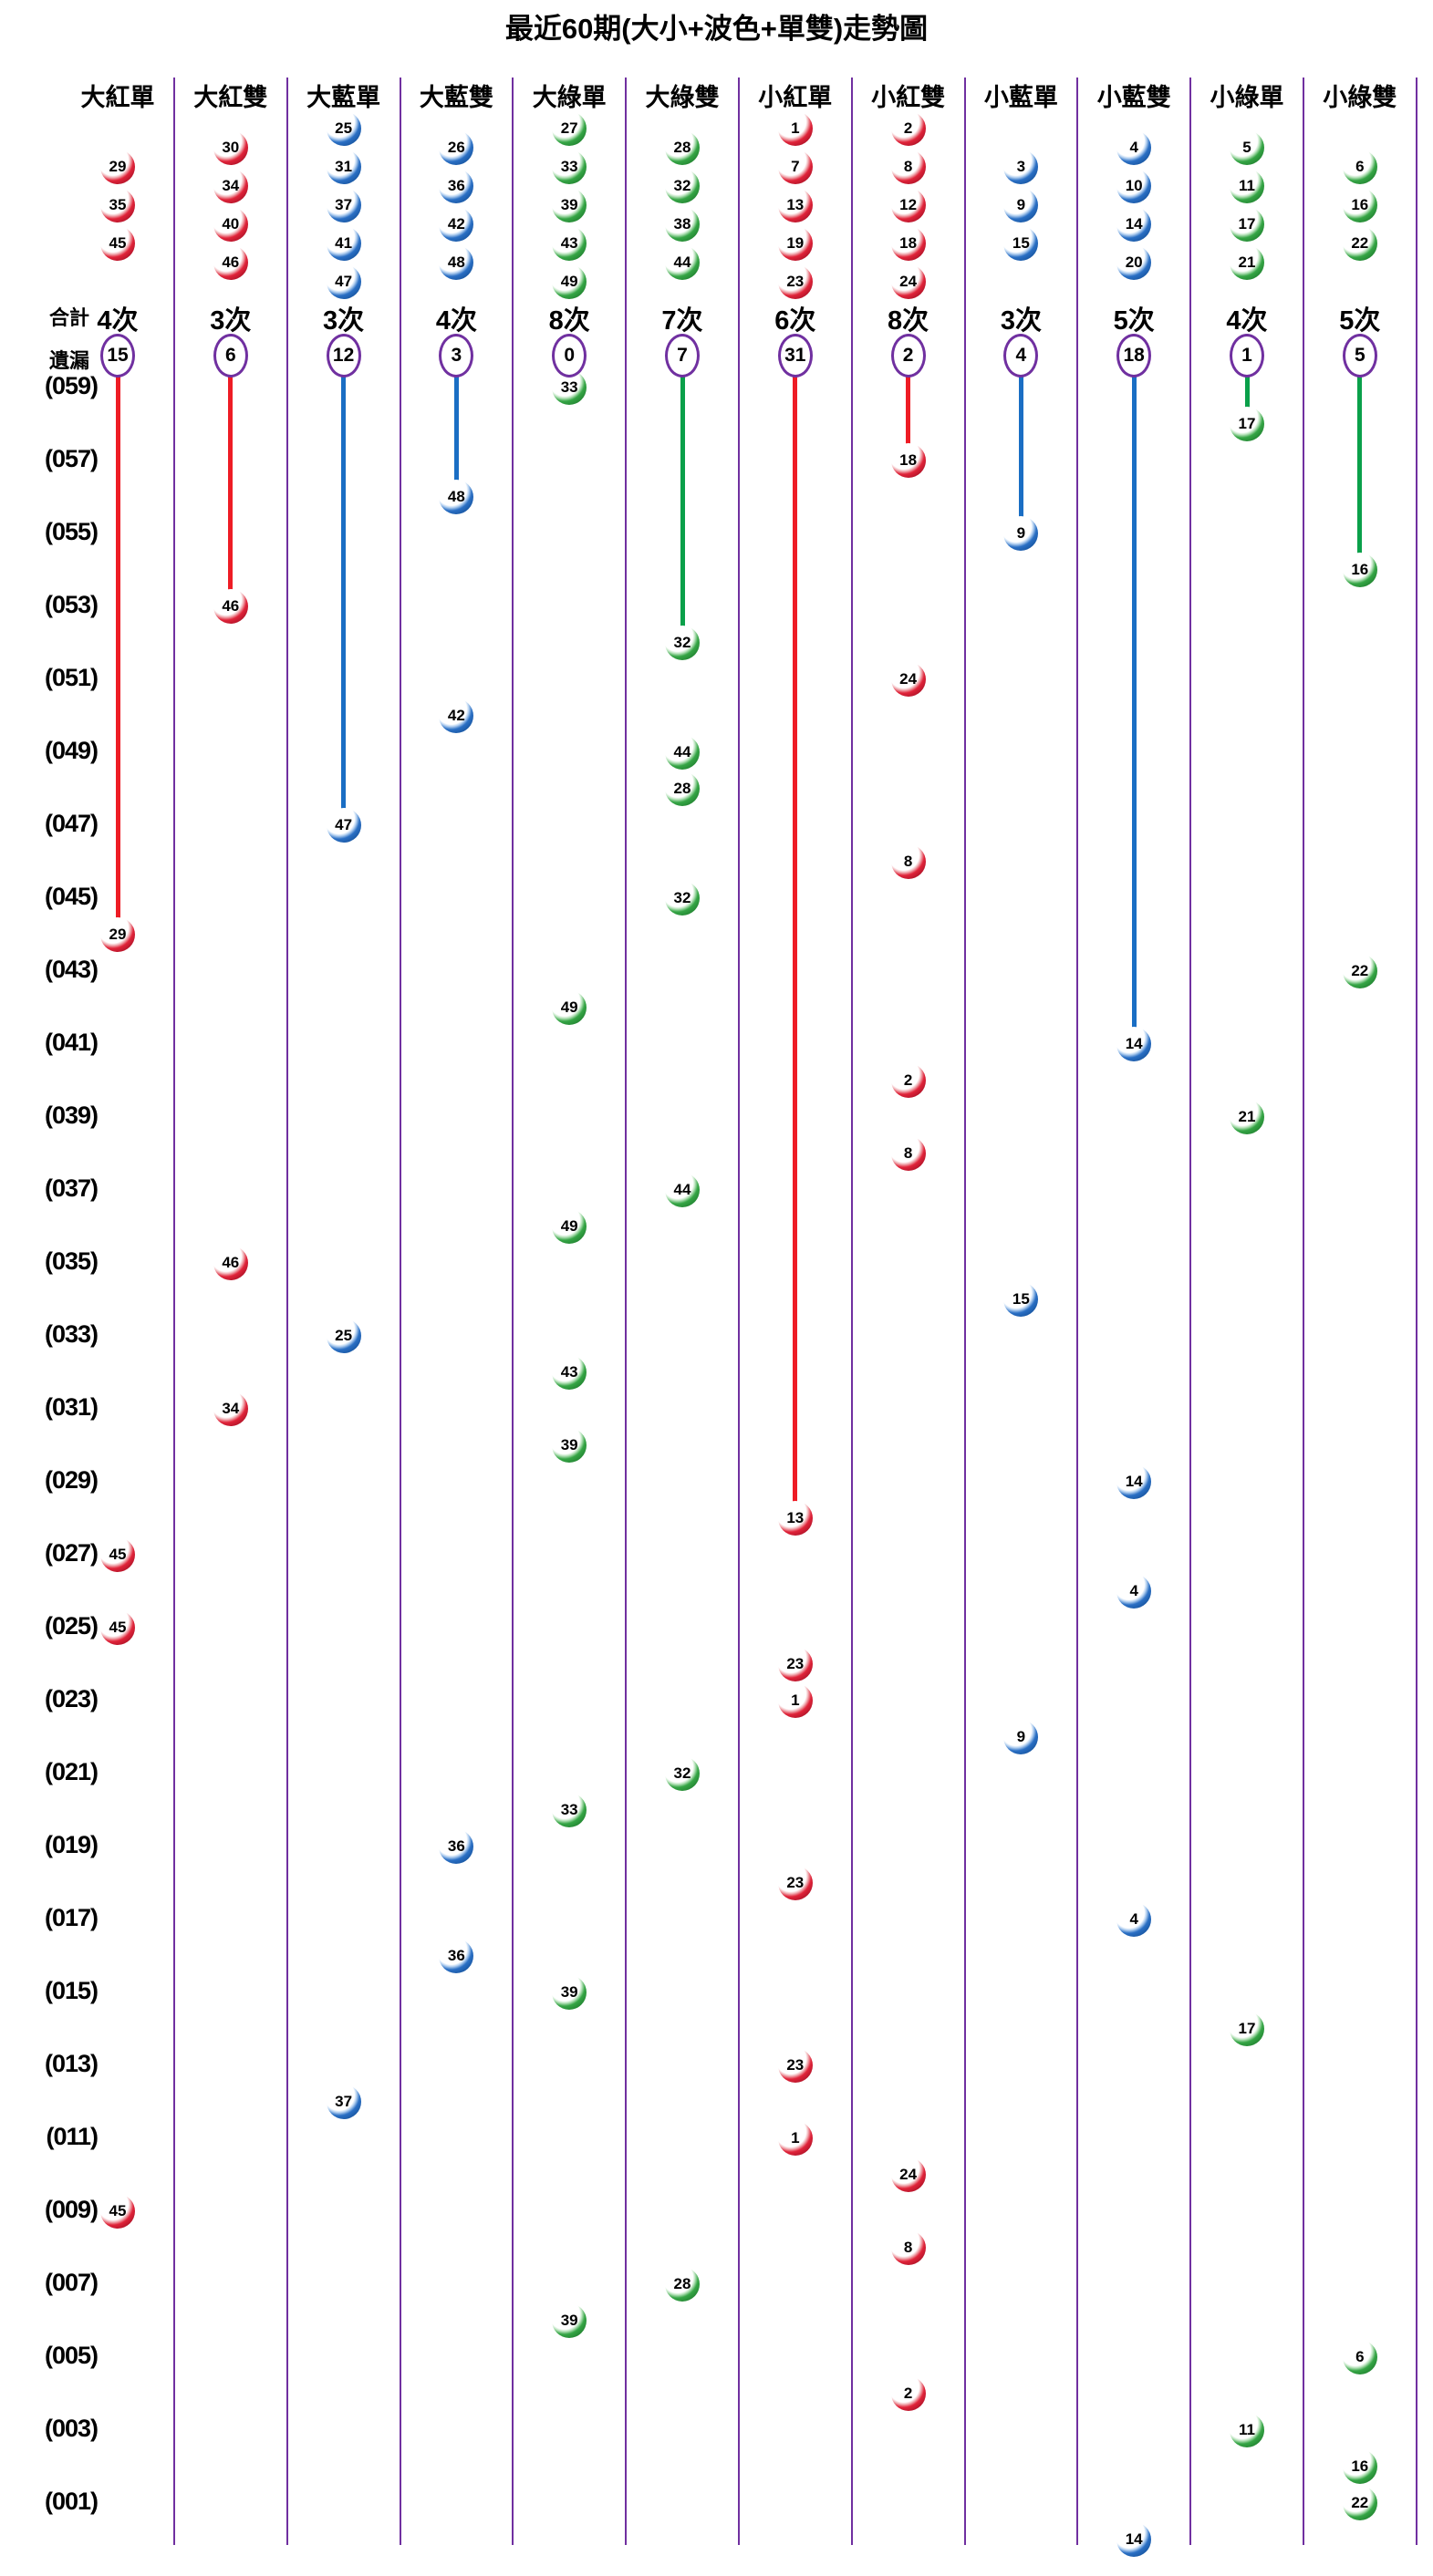 Image resolution: width=1433 pixels, height=2576 pixels. I want to click on header-ball: 1, so click(795, 128).